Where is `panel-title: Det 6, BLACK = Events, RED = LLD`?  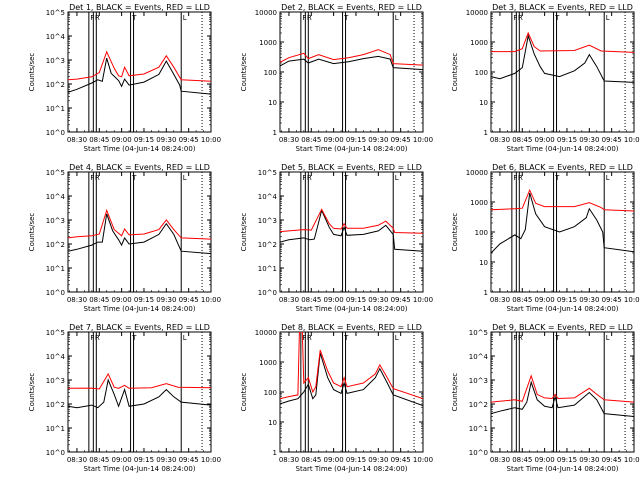 panel-title: Det 6, BLACK = Events, RED = LLD is located at coordinates (562, 167).